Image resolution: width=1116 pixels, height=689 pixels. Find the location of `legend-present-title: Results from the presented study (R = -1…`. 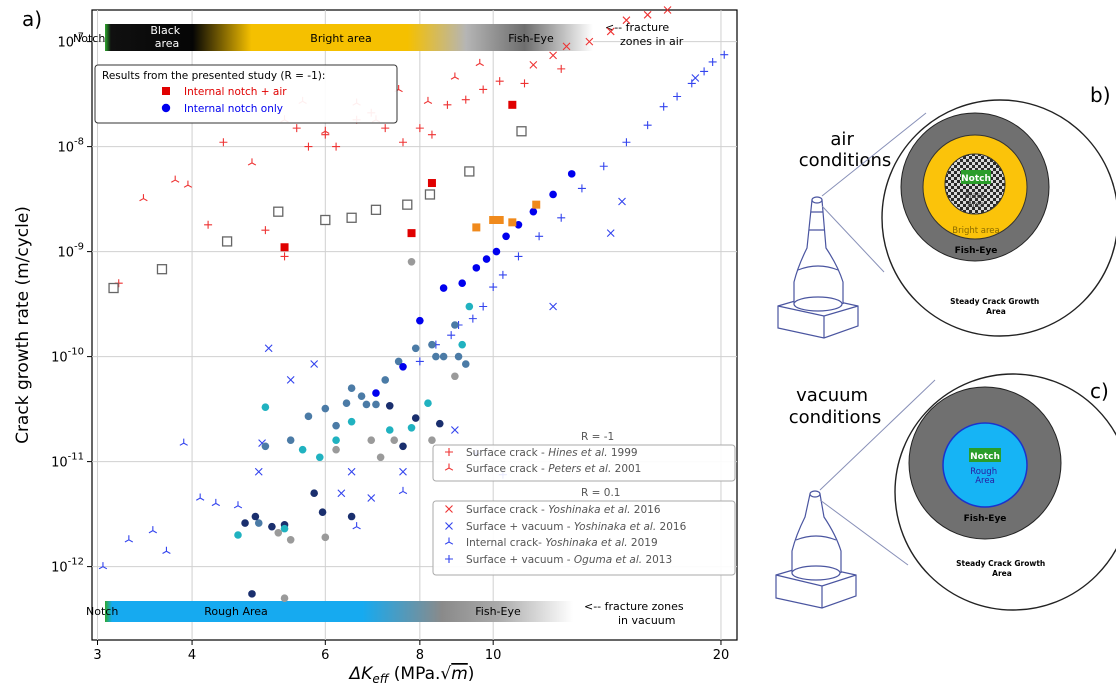

legend-present-title: Results from the presented study (R = -1… is located at coordinates (213, 76).